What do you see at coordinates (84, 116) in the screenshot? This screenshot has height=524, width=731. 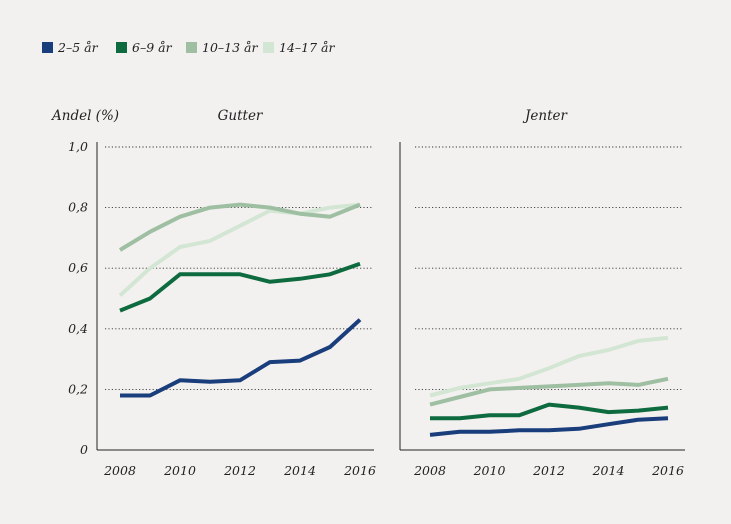 I see `y-axis-label: Andel (%)` at bounding box center [84, 116].